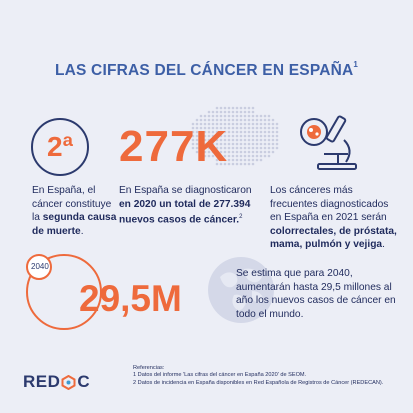 The image size is (413, 413). What do you see at coordinates (130, 298) in the screenshot?
I see `projection-value: 29,5M` at bounding box center [130, 298].